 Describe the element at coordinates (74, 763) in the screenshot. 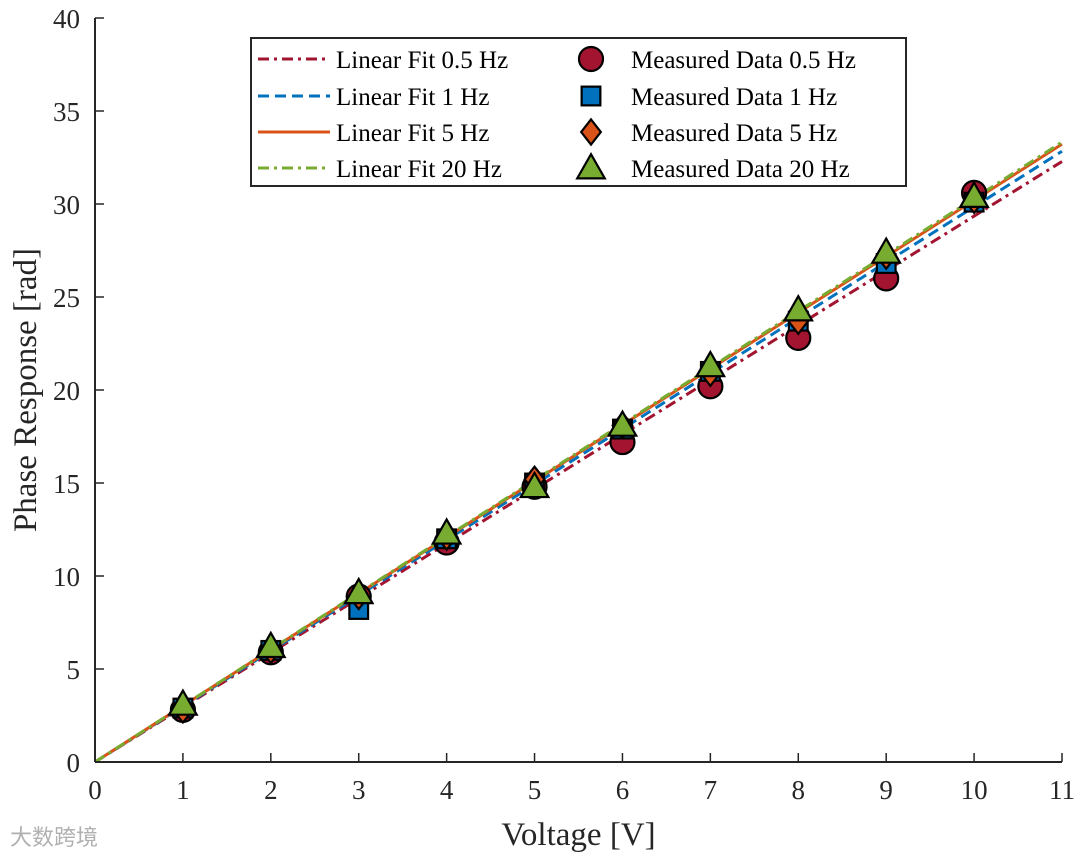

I see `y-tick-label: 0` at that location.